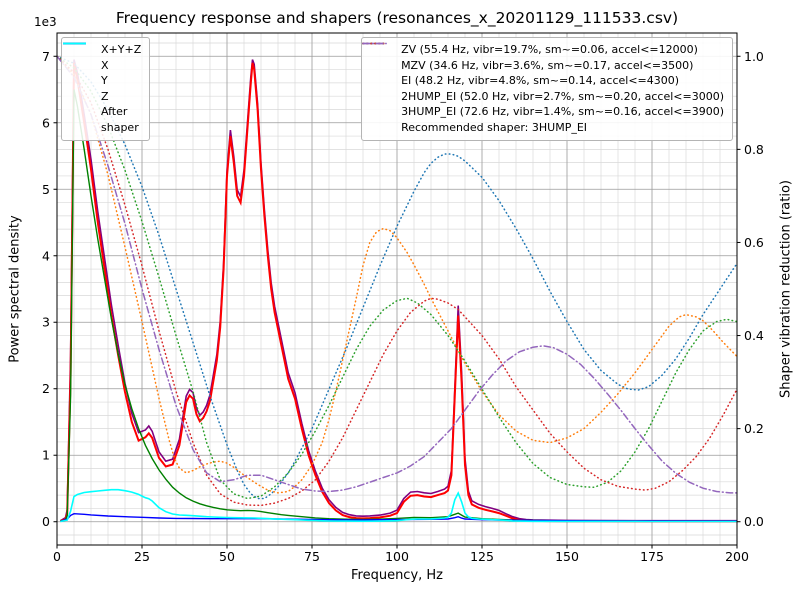 The height and width of the screenshot is (600, 800). I want to click on tick-label: 0.2, so click(754, 428).